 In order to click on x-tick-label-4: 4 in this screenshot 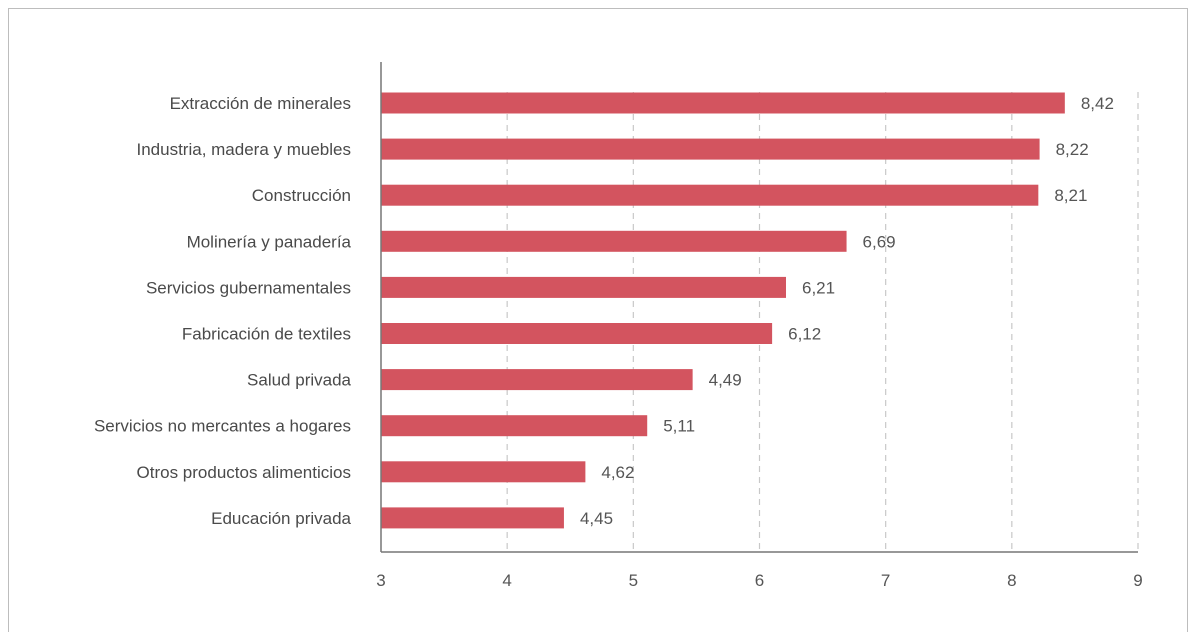, I will do `click(506, 580)`.